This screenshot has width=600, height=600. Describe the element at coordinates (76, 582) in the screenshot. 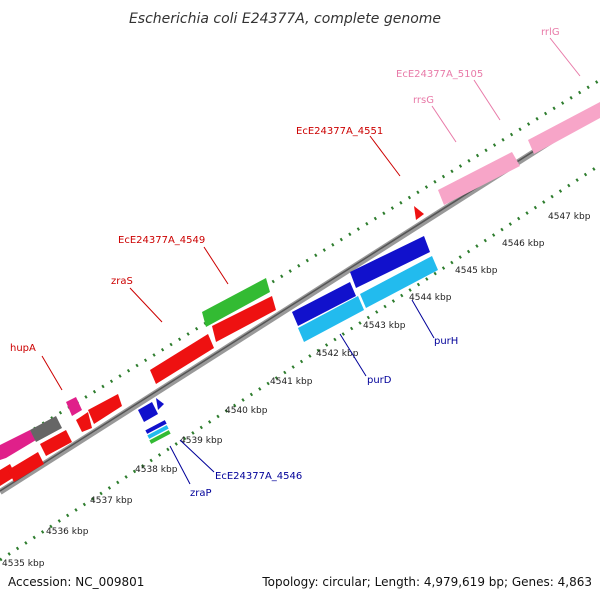

I see `accession-text: Accession: NC_009801` at that location.